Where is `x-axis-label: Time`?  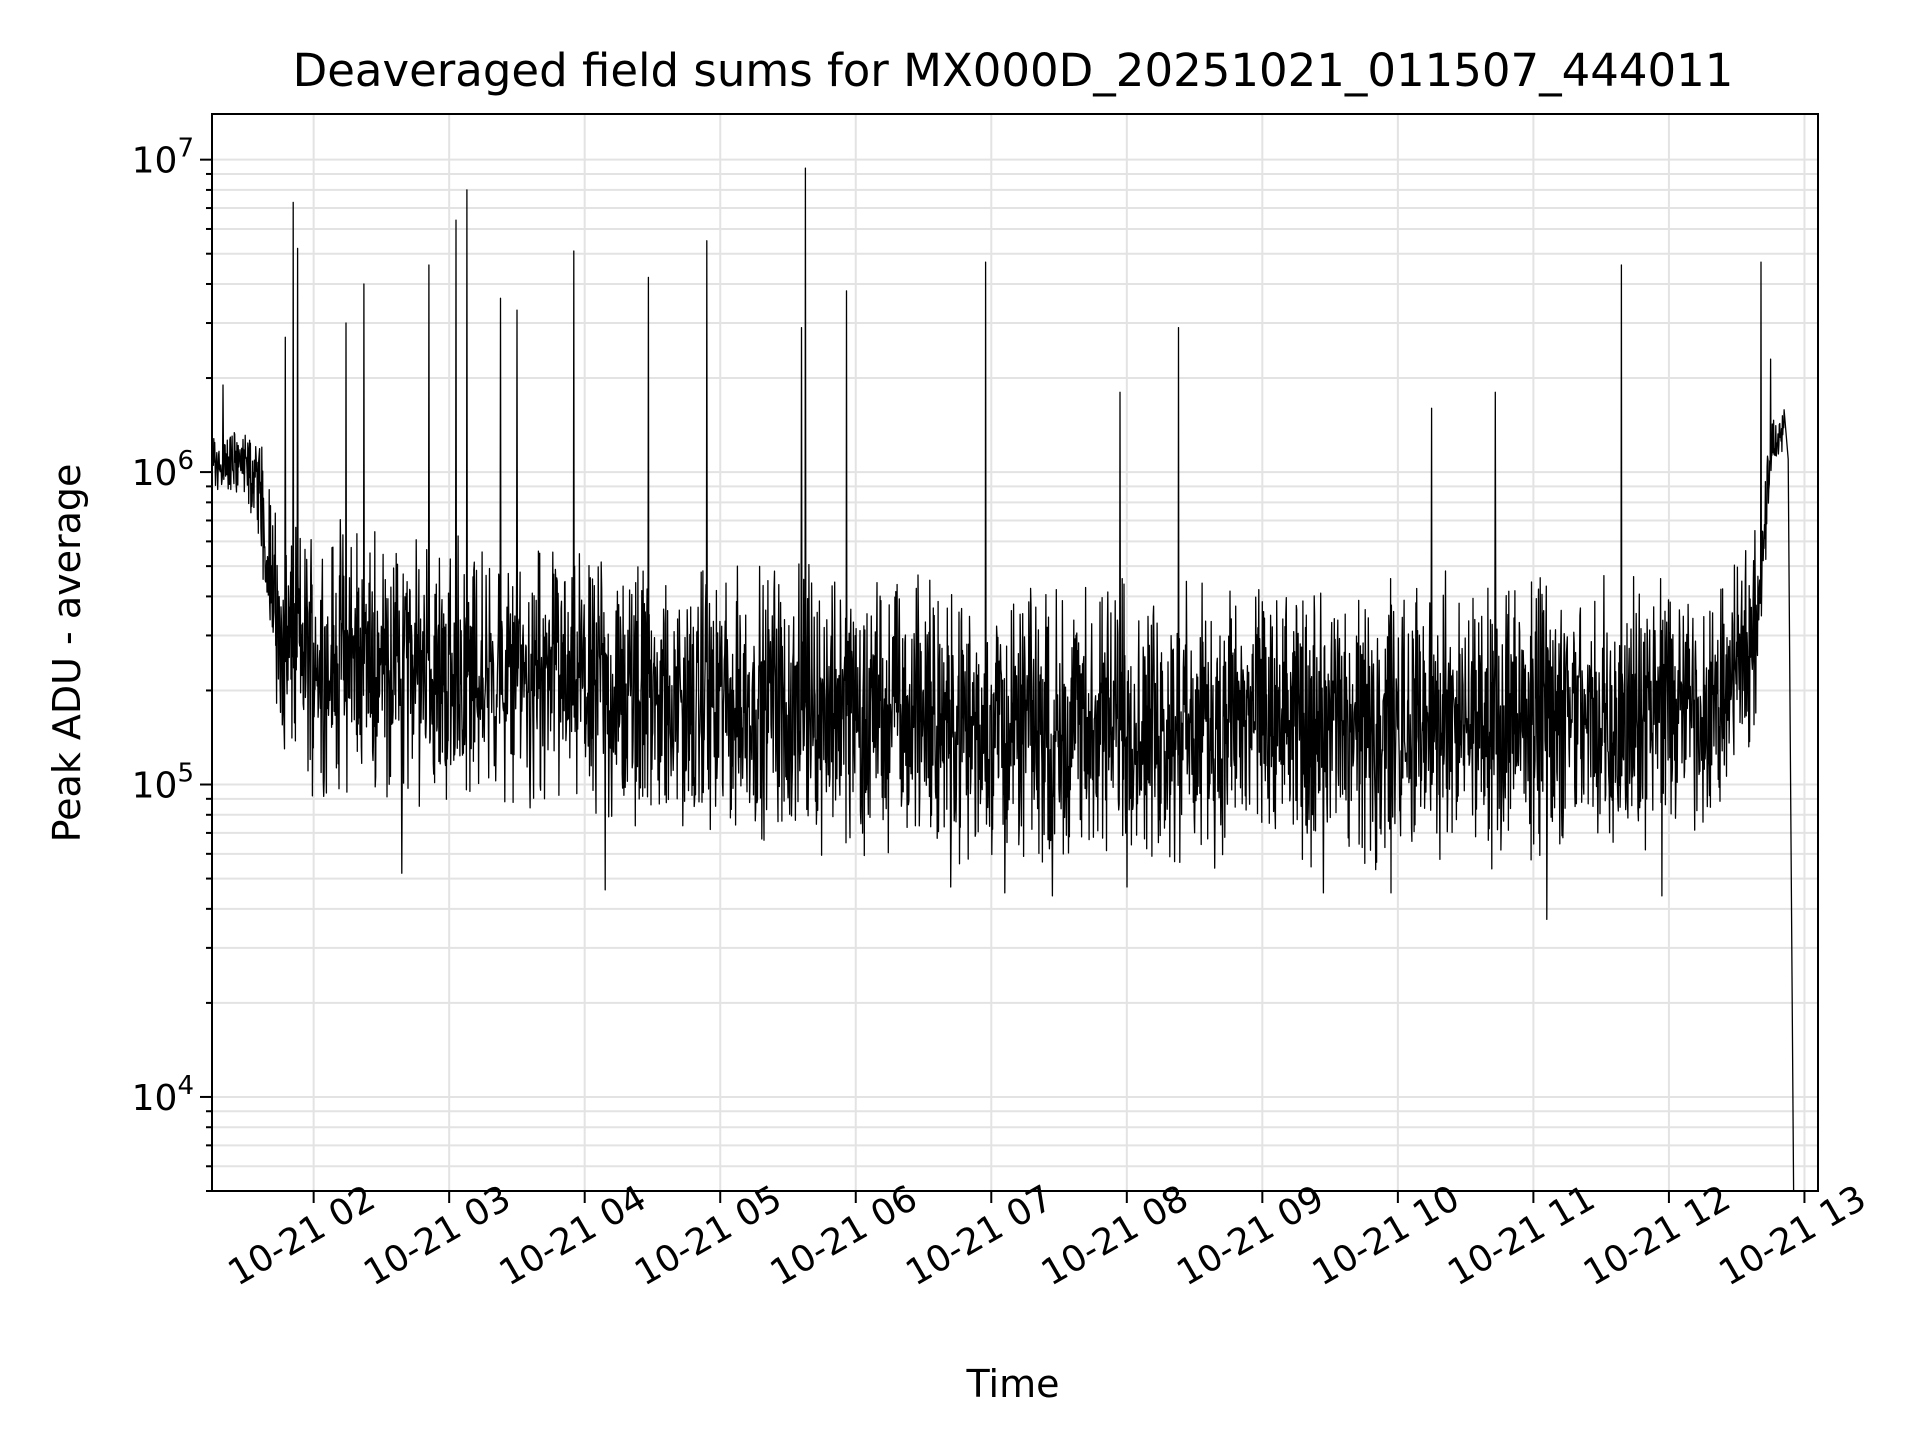
x-axis-label: Time is located at coordinates (1013, 1384).